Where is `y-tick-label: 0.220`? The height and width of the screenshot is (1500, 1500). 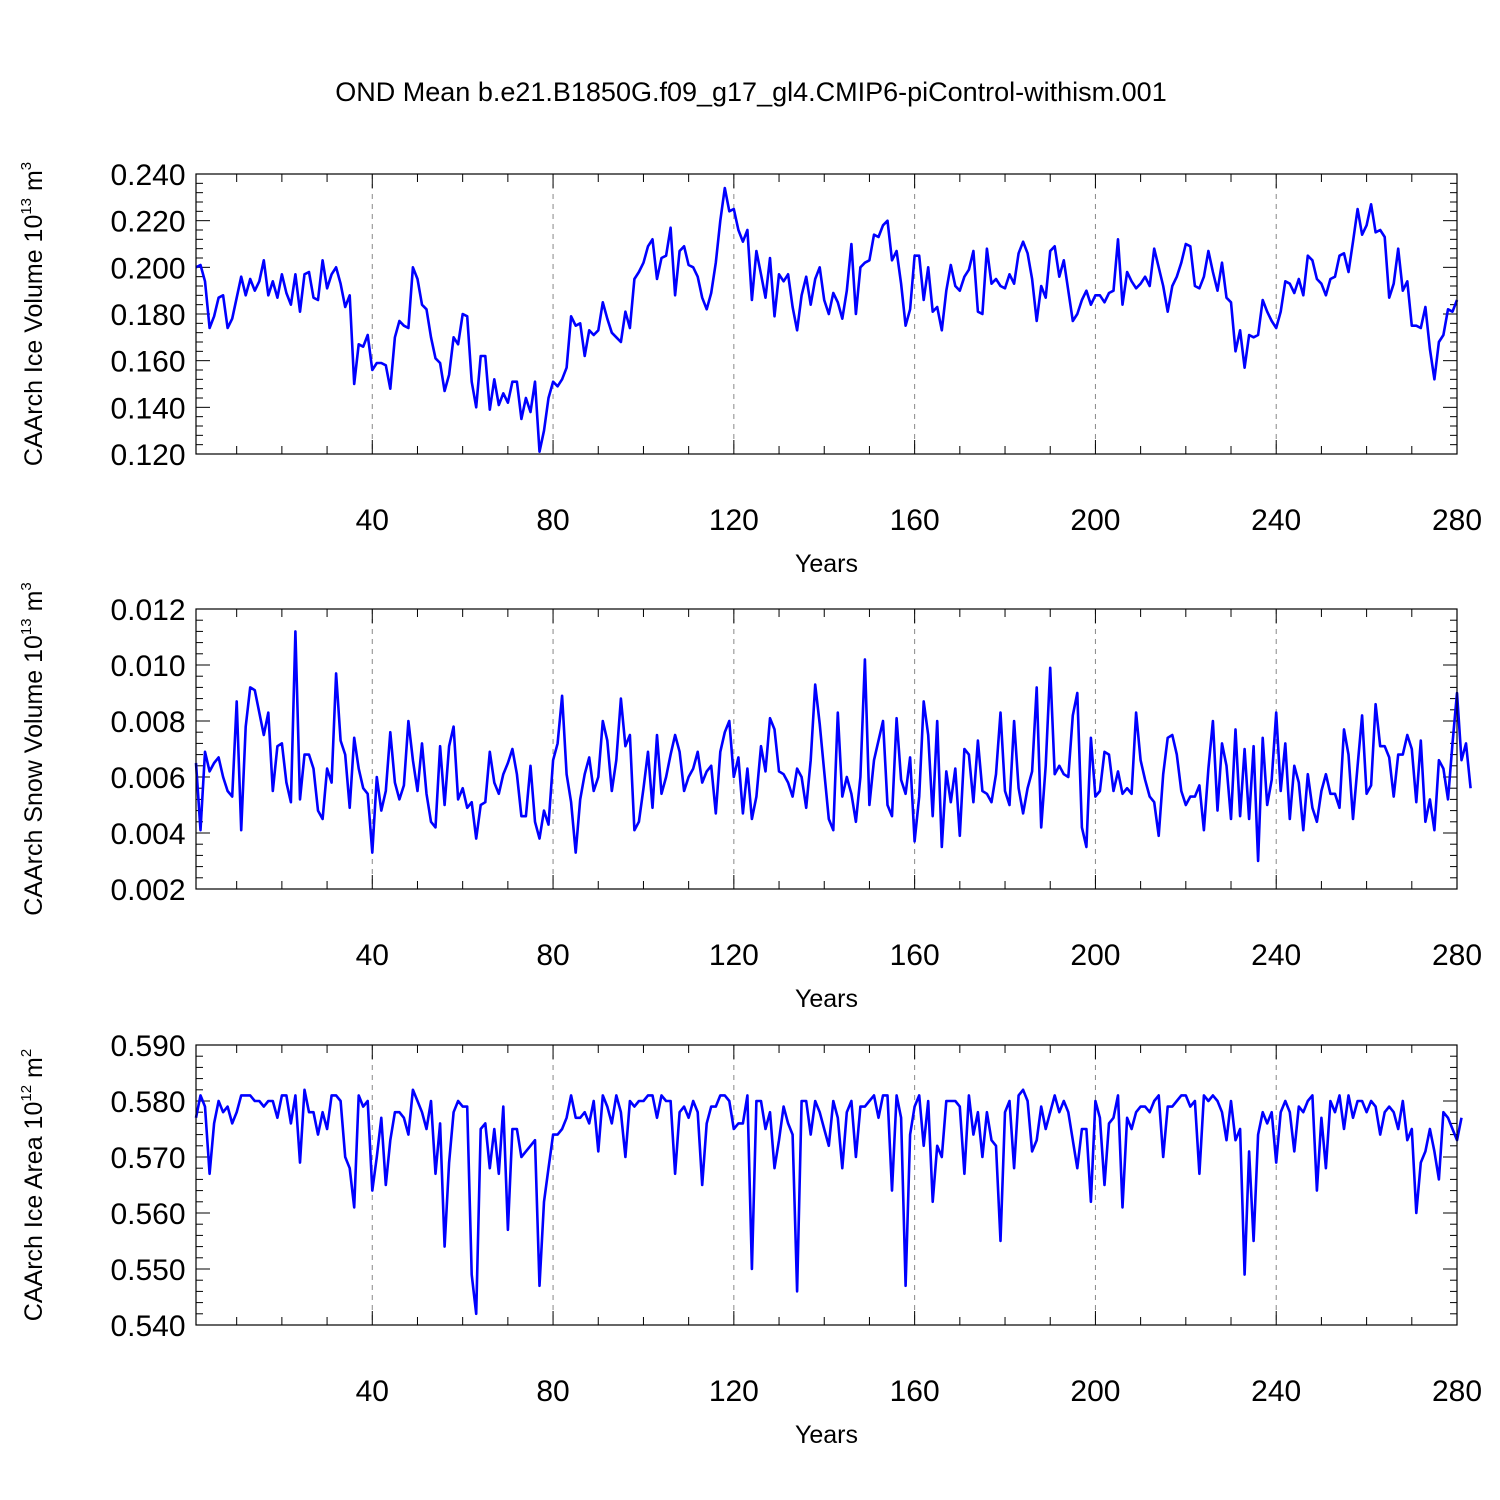 y-tick-label: 0.220 is located at coordinates (147, 222).